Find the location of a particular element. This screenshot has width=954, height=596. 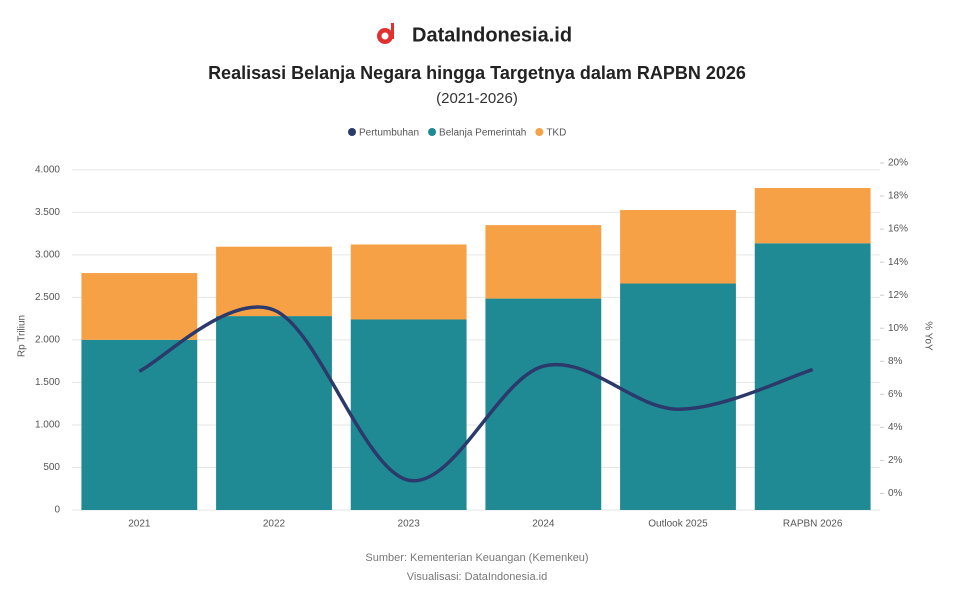

y2-tick-label: 6% is located at coordinates (895, 394).